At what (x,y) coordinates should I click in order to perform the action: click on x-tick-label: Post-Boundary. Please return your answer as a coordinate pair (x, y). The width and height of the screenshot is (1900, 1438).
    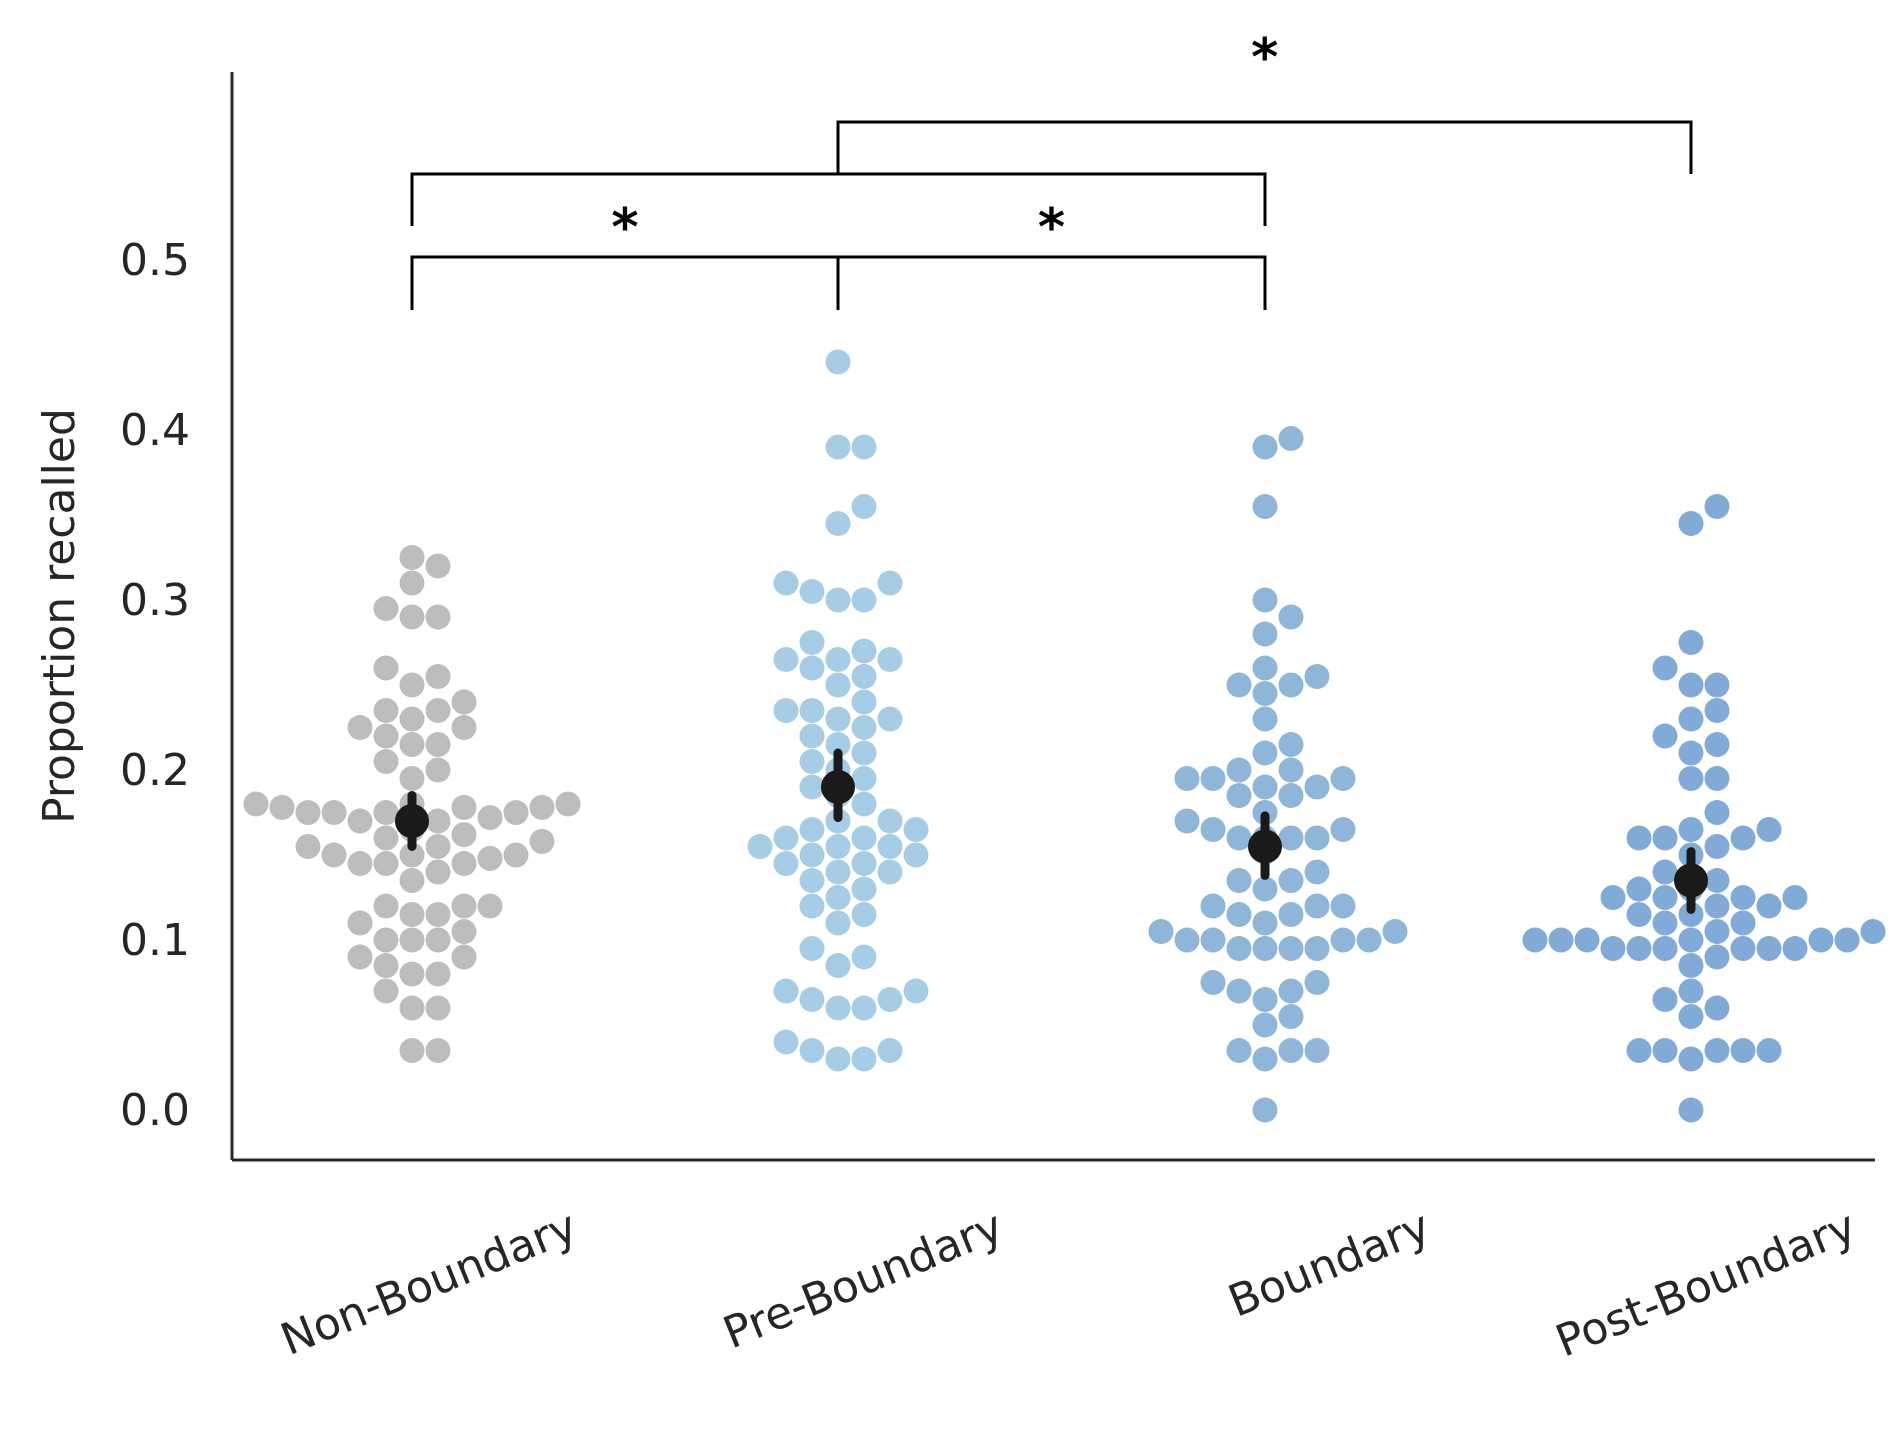
    Looking at the image, I should click on (1706, 1284).